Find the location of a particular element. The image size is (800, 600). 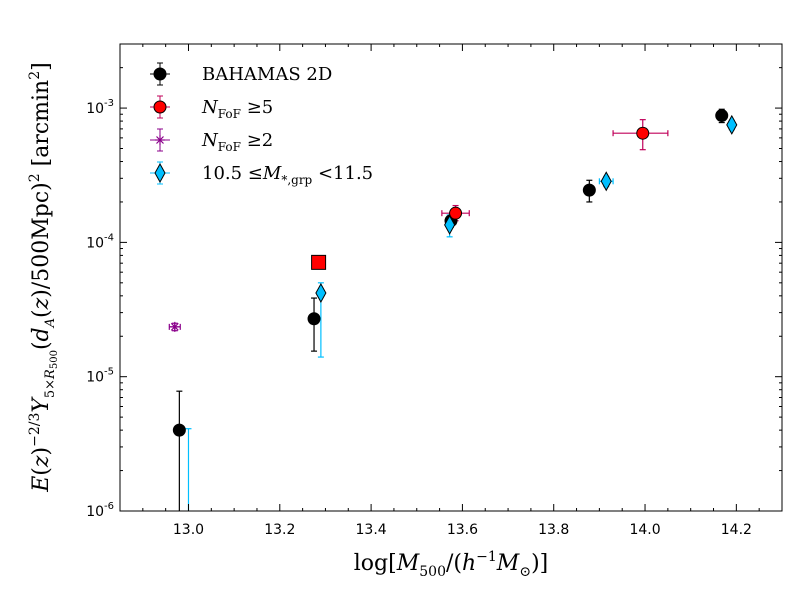

legend-nfof2-marker-stroke is located at coordinates (160, 140).